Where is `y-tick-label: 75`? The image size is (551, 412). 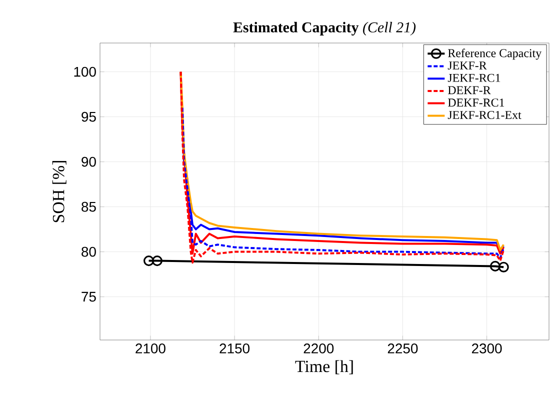
y-tick-label: 75 is located at coordinates (89, 297).